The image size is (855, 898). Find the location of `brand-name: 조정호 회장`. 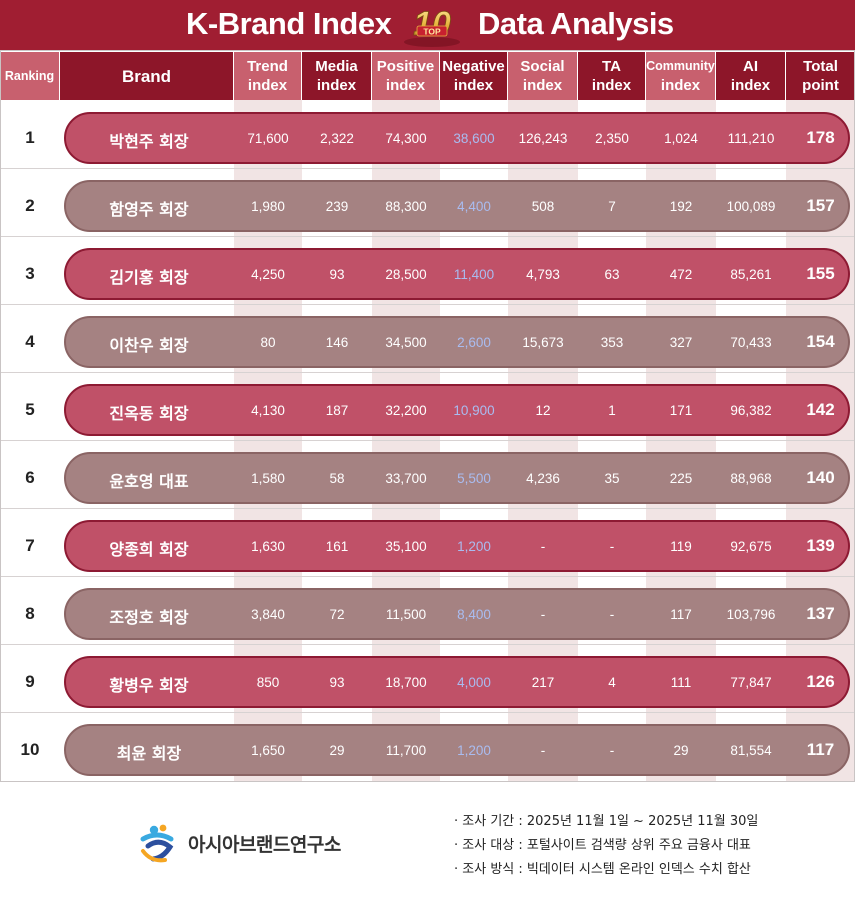

brand-name: 조정호 회장 is located at coordinates (149, 617).